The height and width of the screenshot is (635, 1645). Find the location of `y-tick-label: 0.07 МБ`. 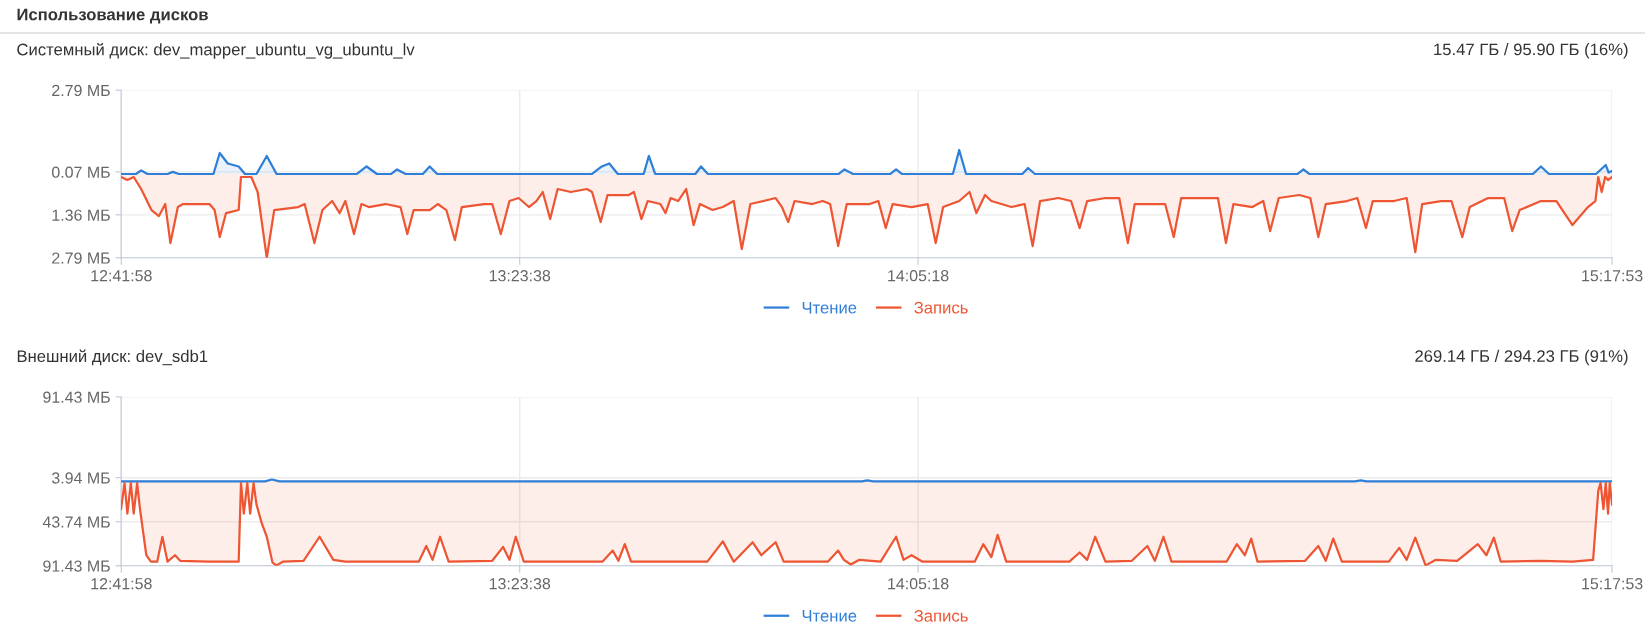

y-tick-label: 0.07 МБ is located at coordinates (80, 172).